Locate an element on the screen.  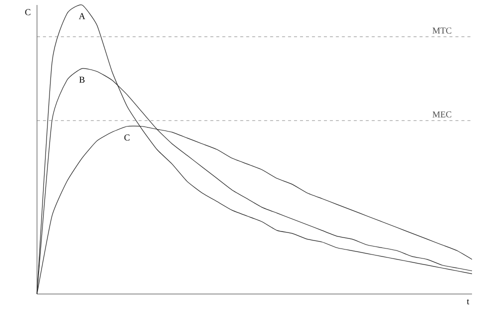
series-label: B is located at coordinates (82, 79).